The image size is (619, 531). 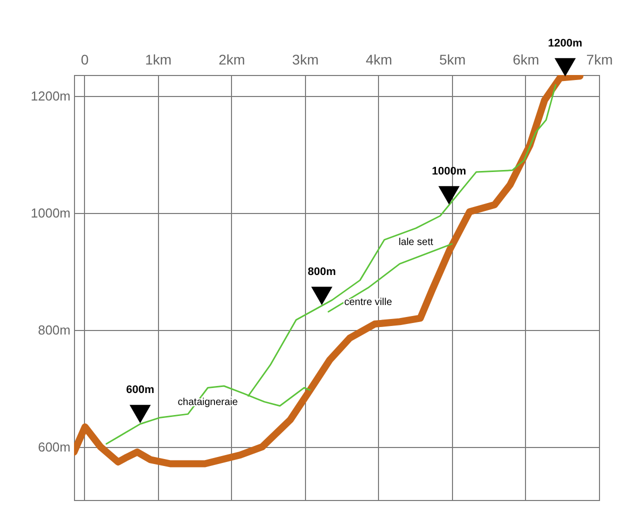 I want to click on y-tick-label: 1200m, so click(x=50, y=96).